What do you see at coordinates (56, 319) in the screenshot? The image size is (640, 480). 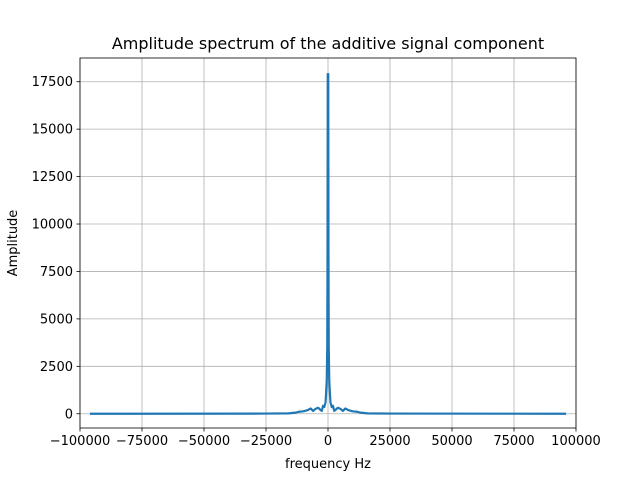 I see `y-tick-label: 5000` at bounding box center [56, 319].